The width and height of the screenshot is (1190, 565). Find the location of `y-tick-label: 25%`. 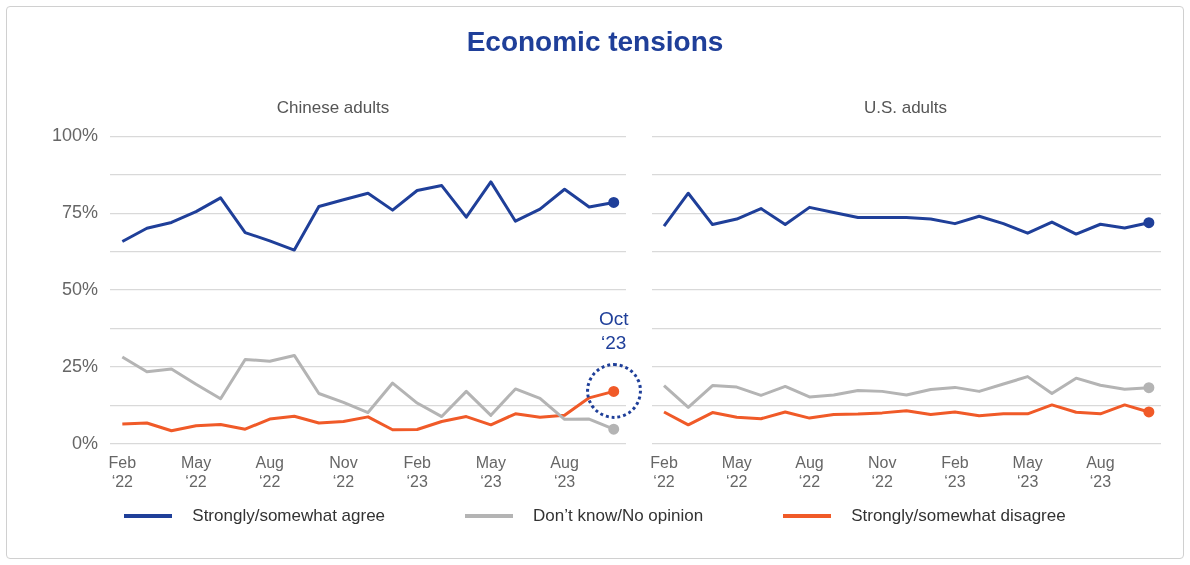

y-tick-label: 25% is located at coordinates (80, 365).